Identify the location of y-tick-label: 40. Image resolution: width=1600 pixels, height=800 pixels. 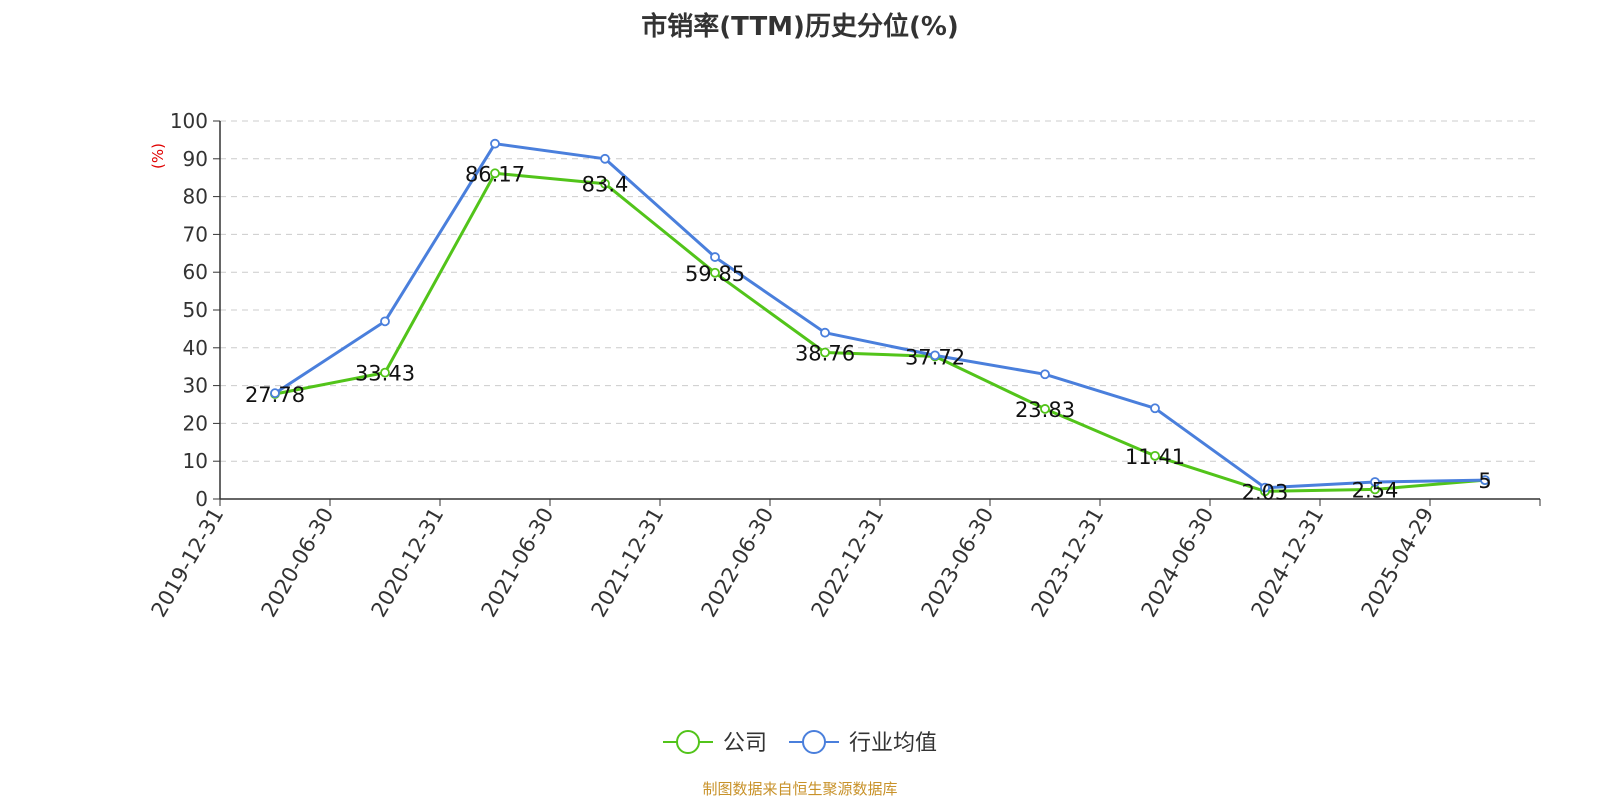
(195, 348).